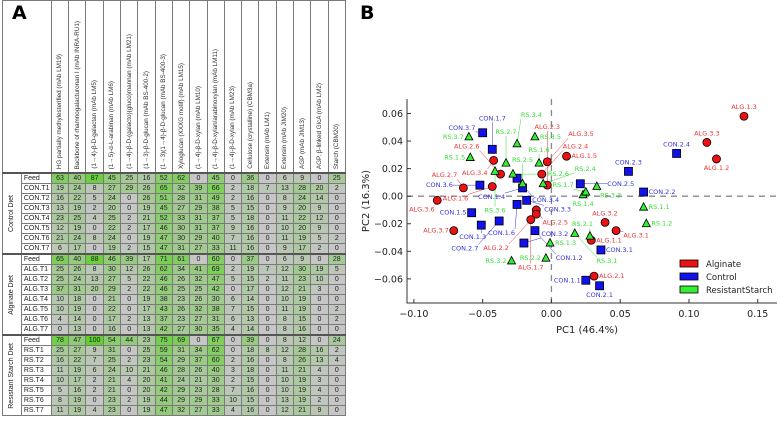 This screenshot has width=778, height=421. What do you see at coordinates (198, 188) in the screenshot?
I see `heatmap-cell: 39` at bounding box center [198, 188].